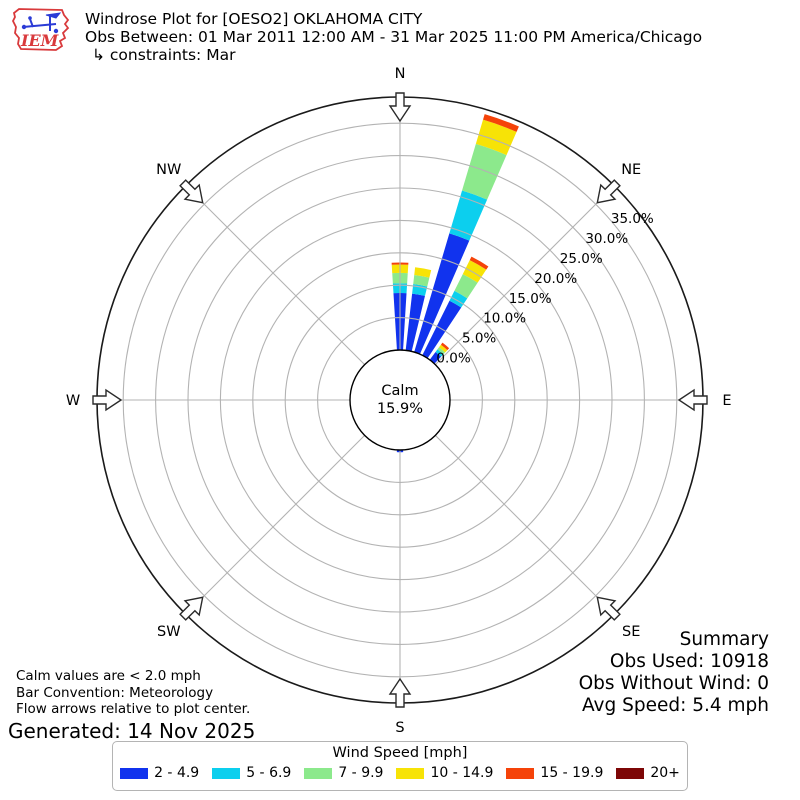 The width and height of the screenshot is (800, 800). Describe the element at coordinates (631, 632) in the screenshot. I see `compass-label-se: SE` at that location.